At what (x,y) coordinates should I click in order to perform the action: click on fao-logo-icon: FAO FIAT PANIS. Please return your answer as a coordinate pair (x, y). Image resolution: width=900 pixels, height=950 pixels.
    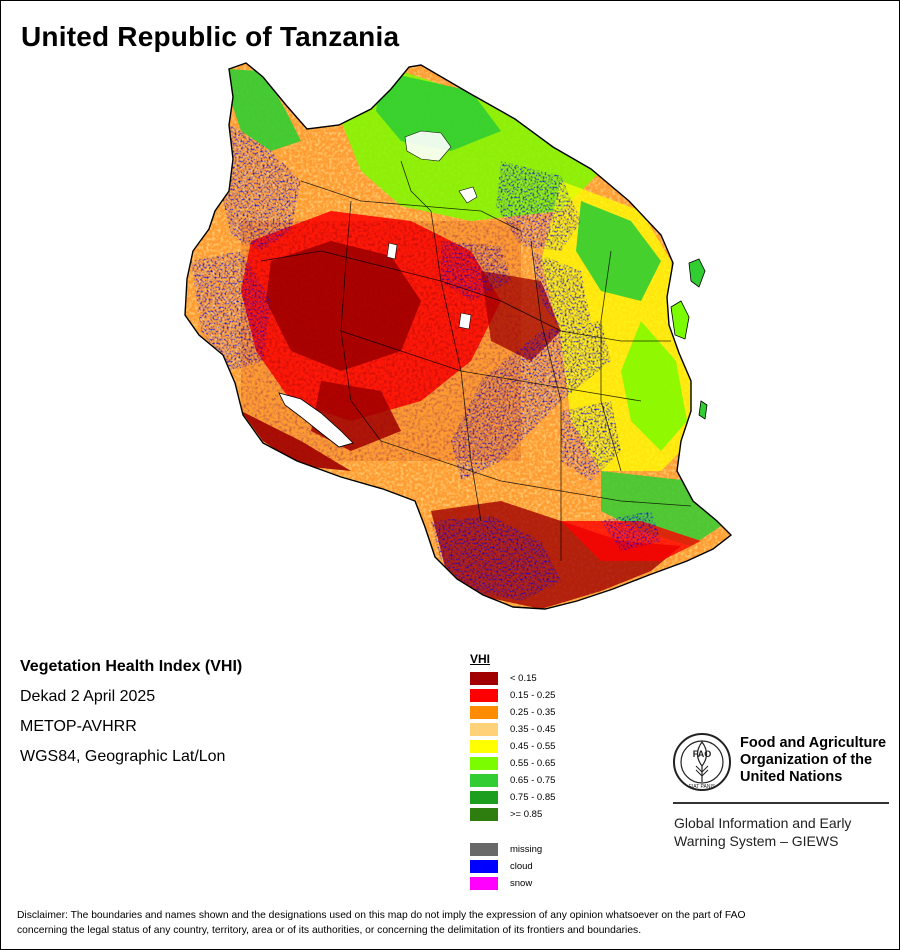
    Looking at the image, I should click on (702, 762).